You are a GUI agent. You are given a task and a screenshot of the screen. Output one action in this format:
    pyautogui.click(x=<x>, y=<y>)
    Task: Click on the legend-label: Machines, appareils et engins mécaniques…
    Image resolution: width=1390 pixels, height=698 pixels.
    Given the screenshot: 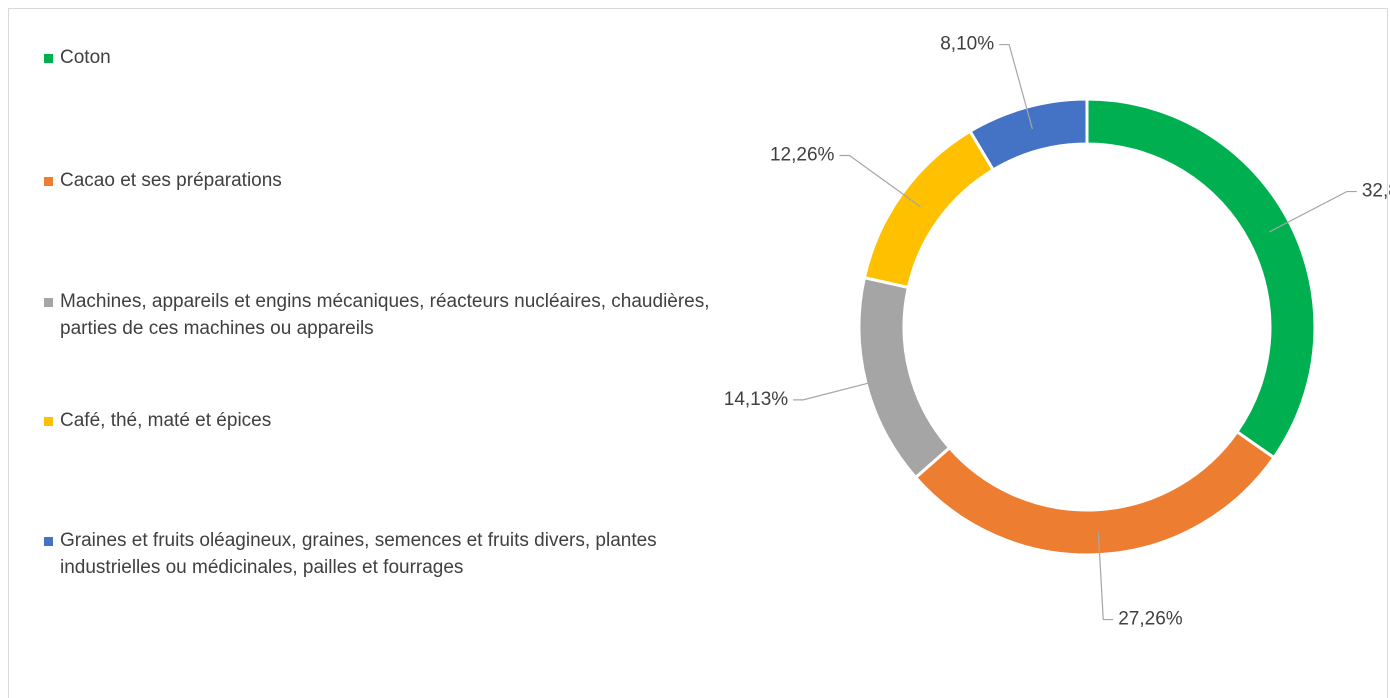 What is the action you would take?
    pyautogui.click(x=385, y=315)
    